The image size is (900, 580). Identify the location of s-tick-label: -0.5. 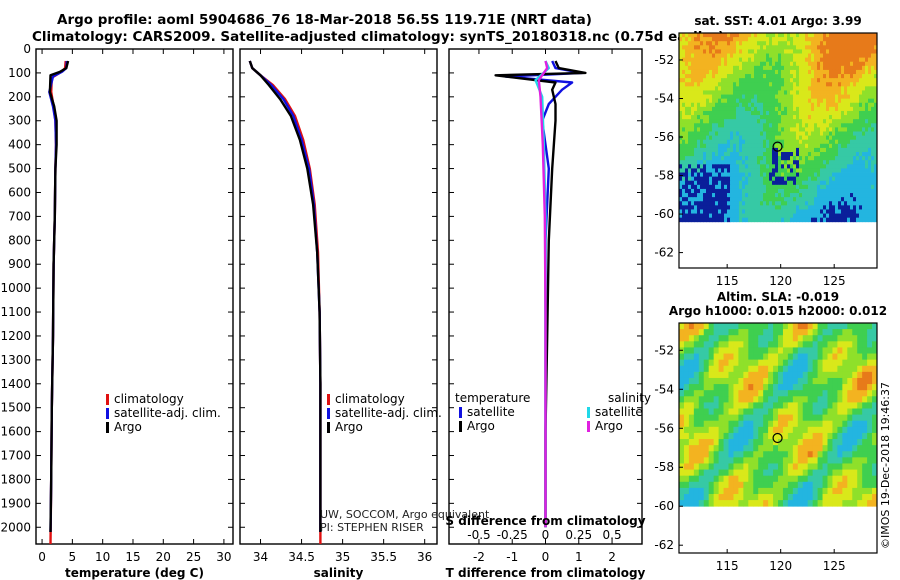
(478, 535).